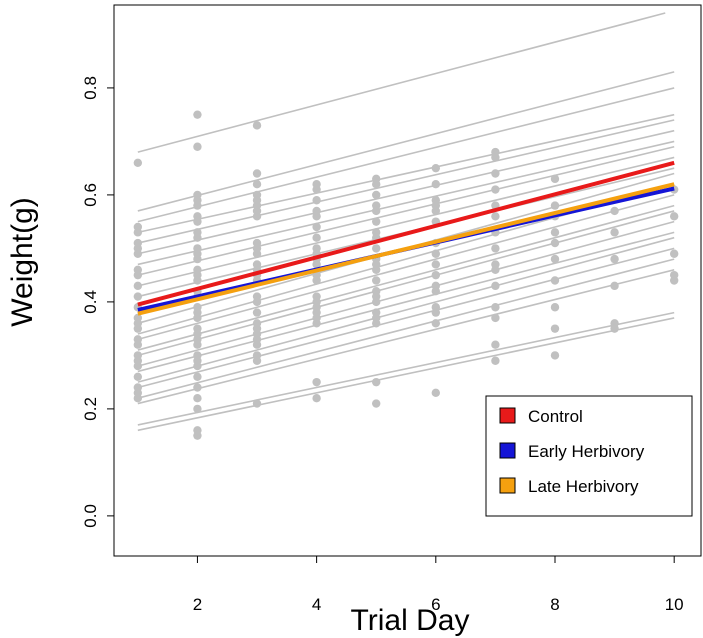 This screenshot has width=703, height=638. I want to click on x-tick-label: 6, so click(435, 604).